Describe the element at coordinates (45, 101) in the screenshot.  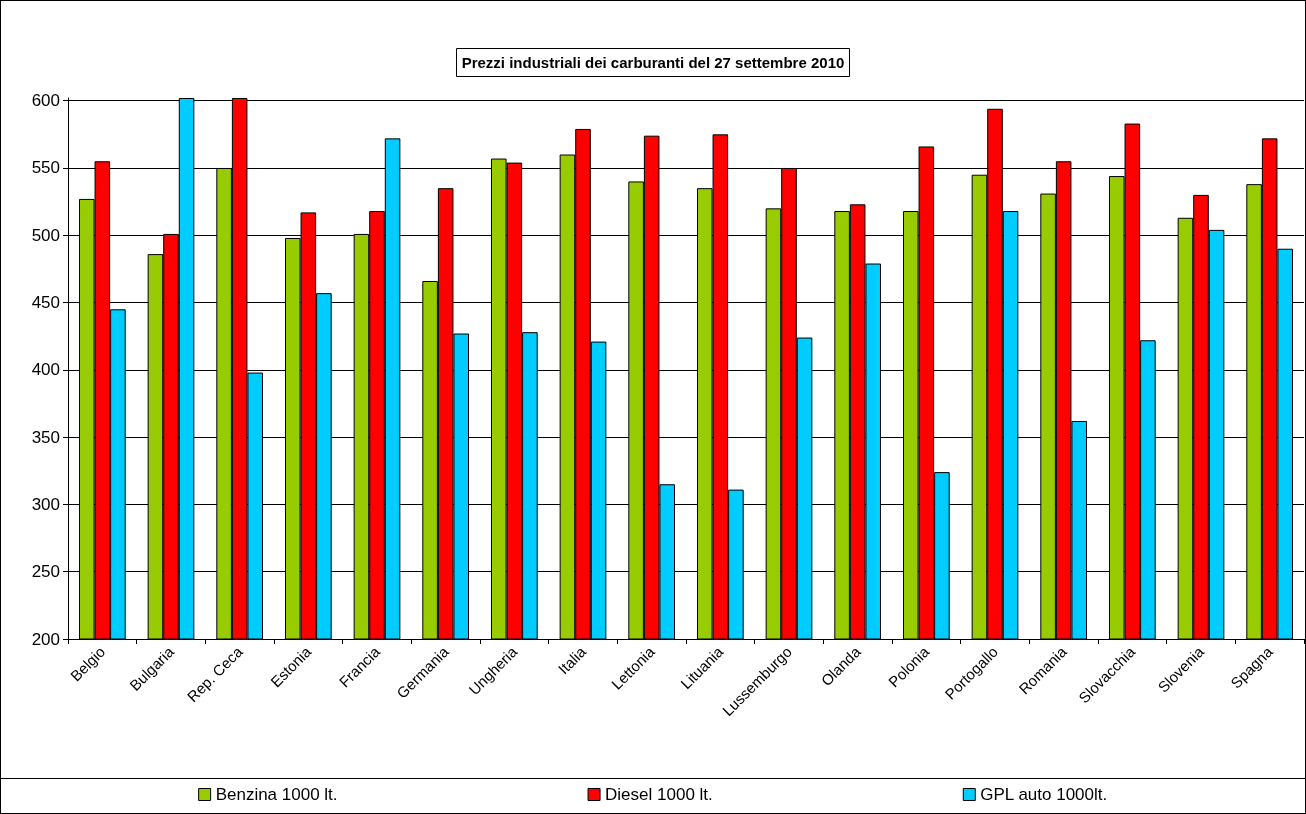
I see `y-tick-label: 600` at that location.